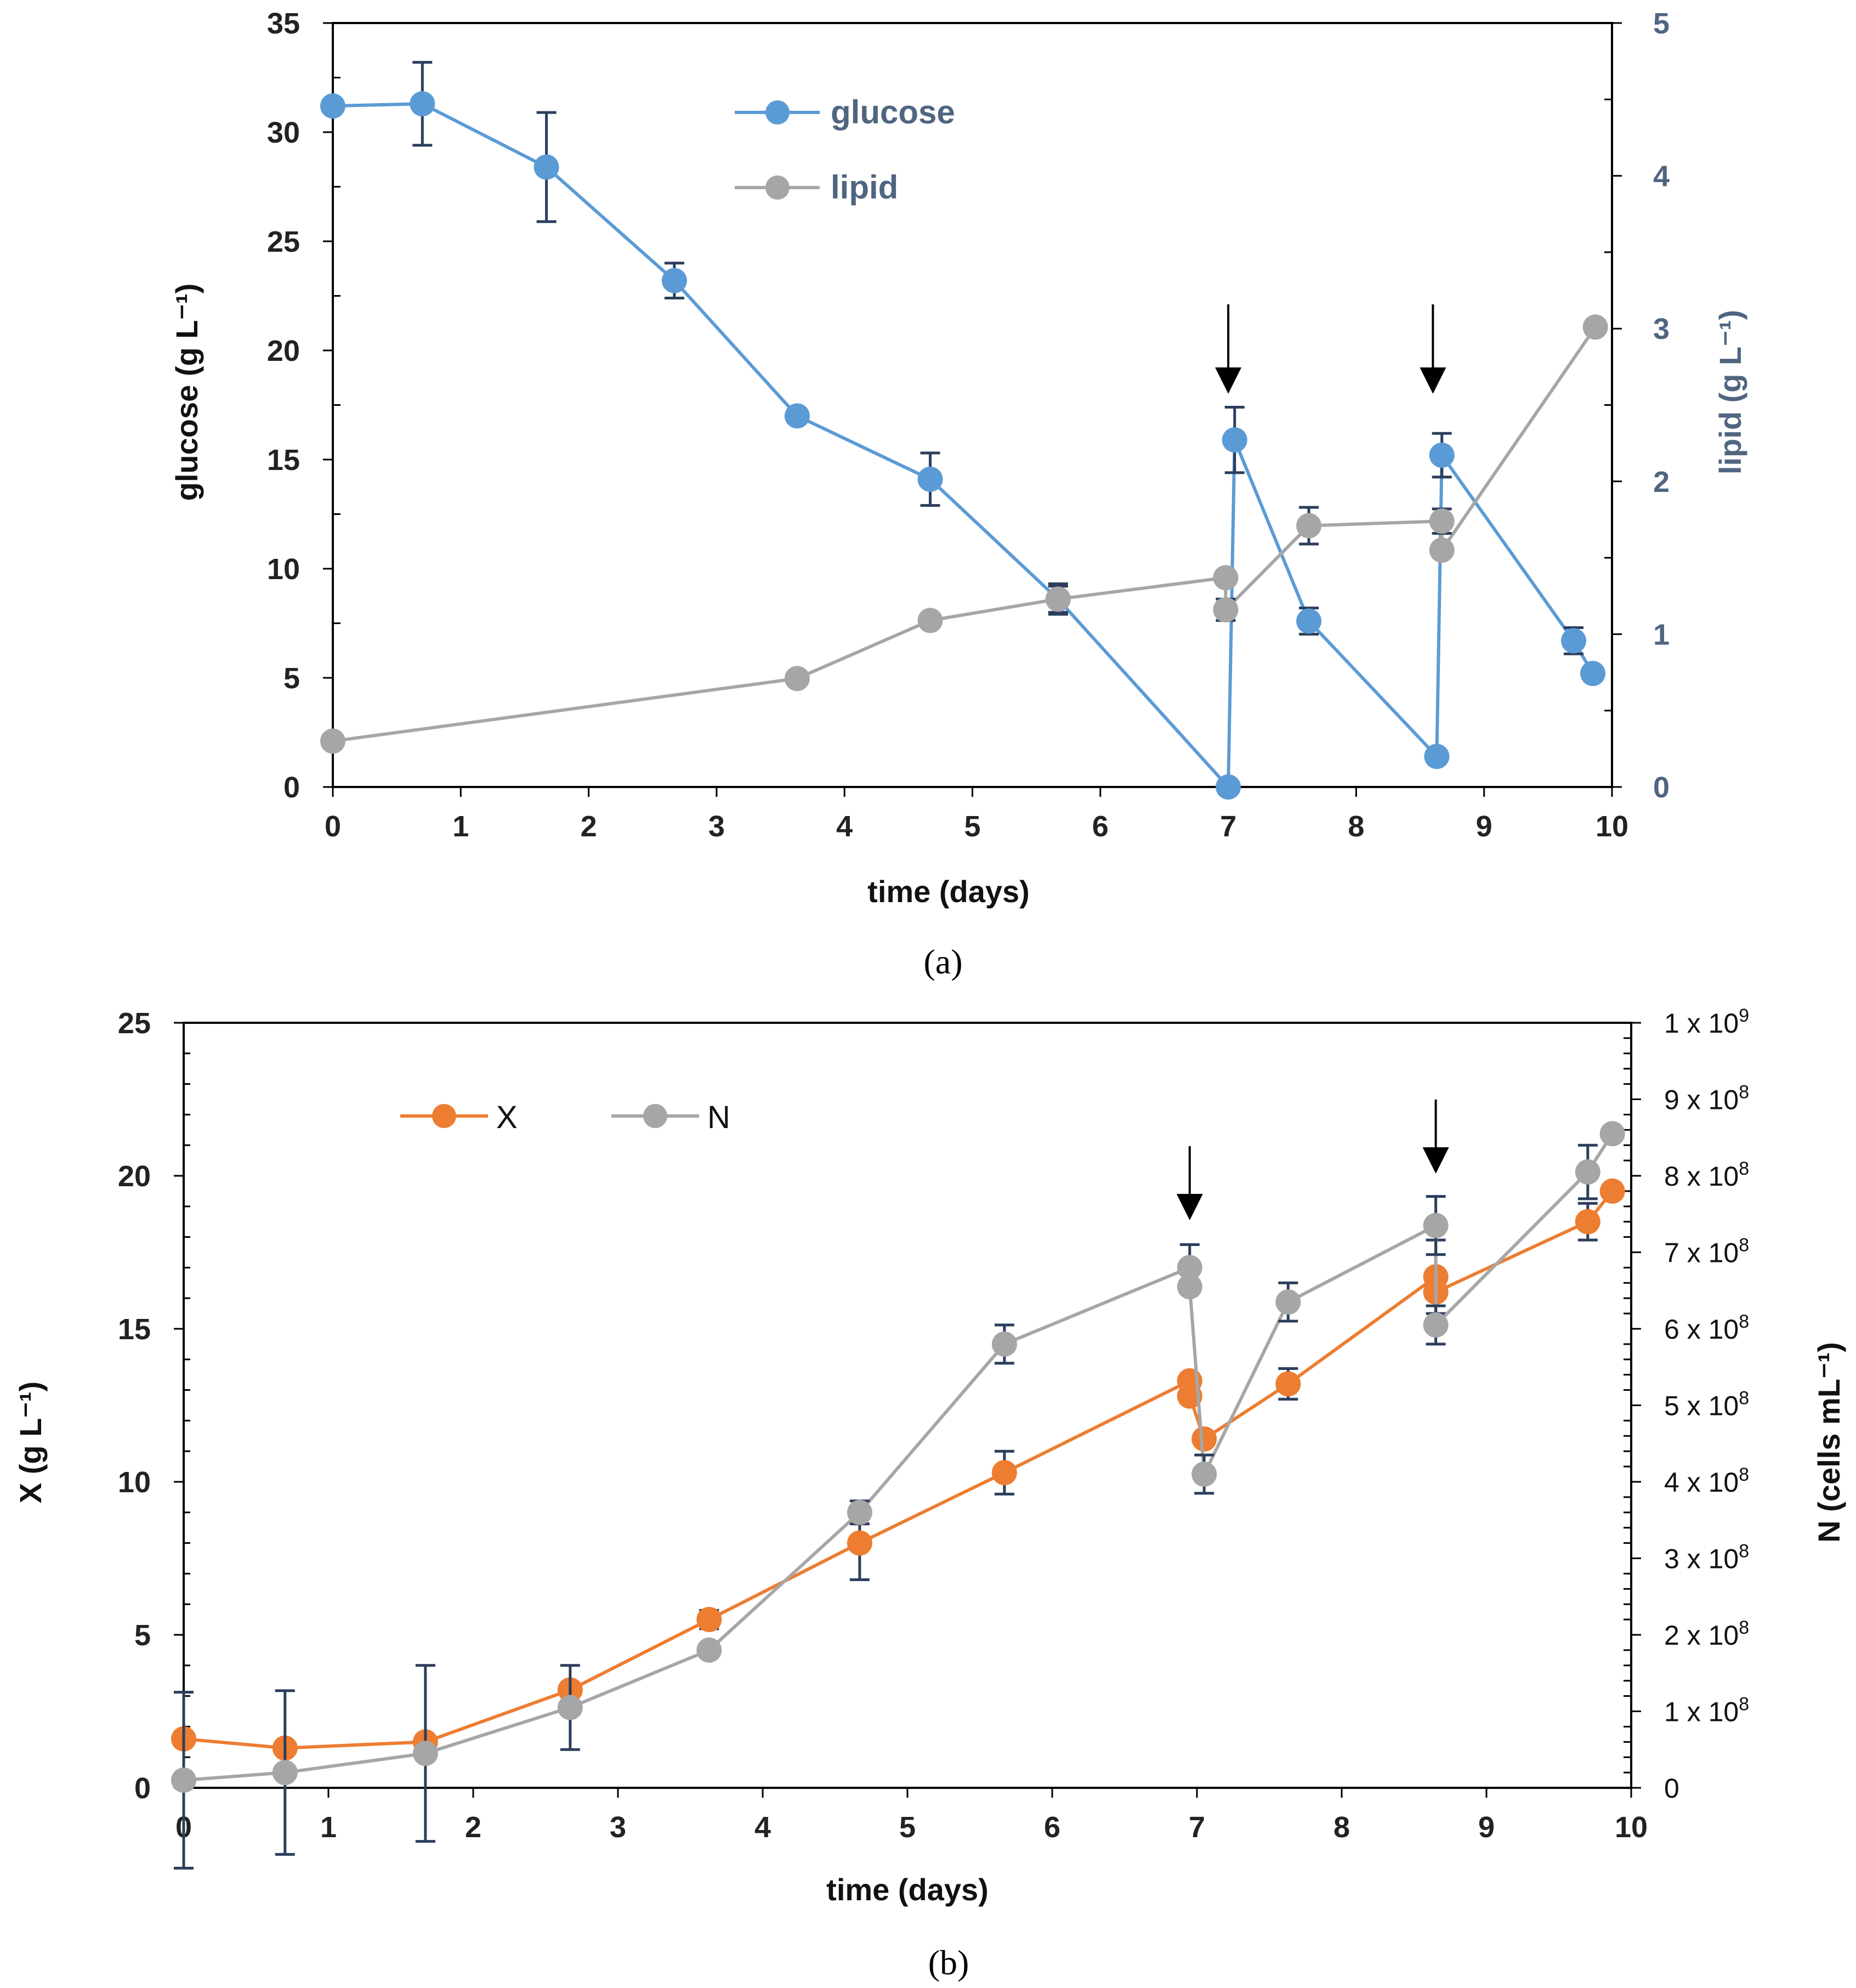  I want to click on y-tick-label: 0, so click(291, 787).